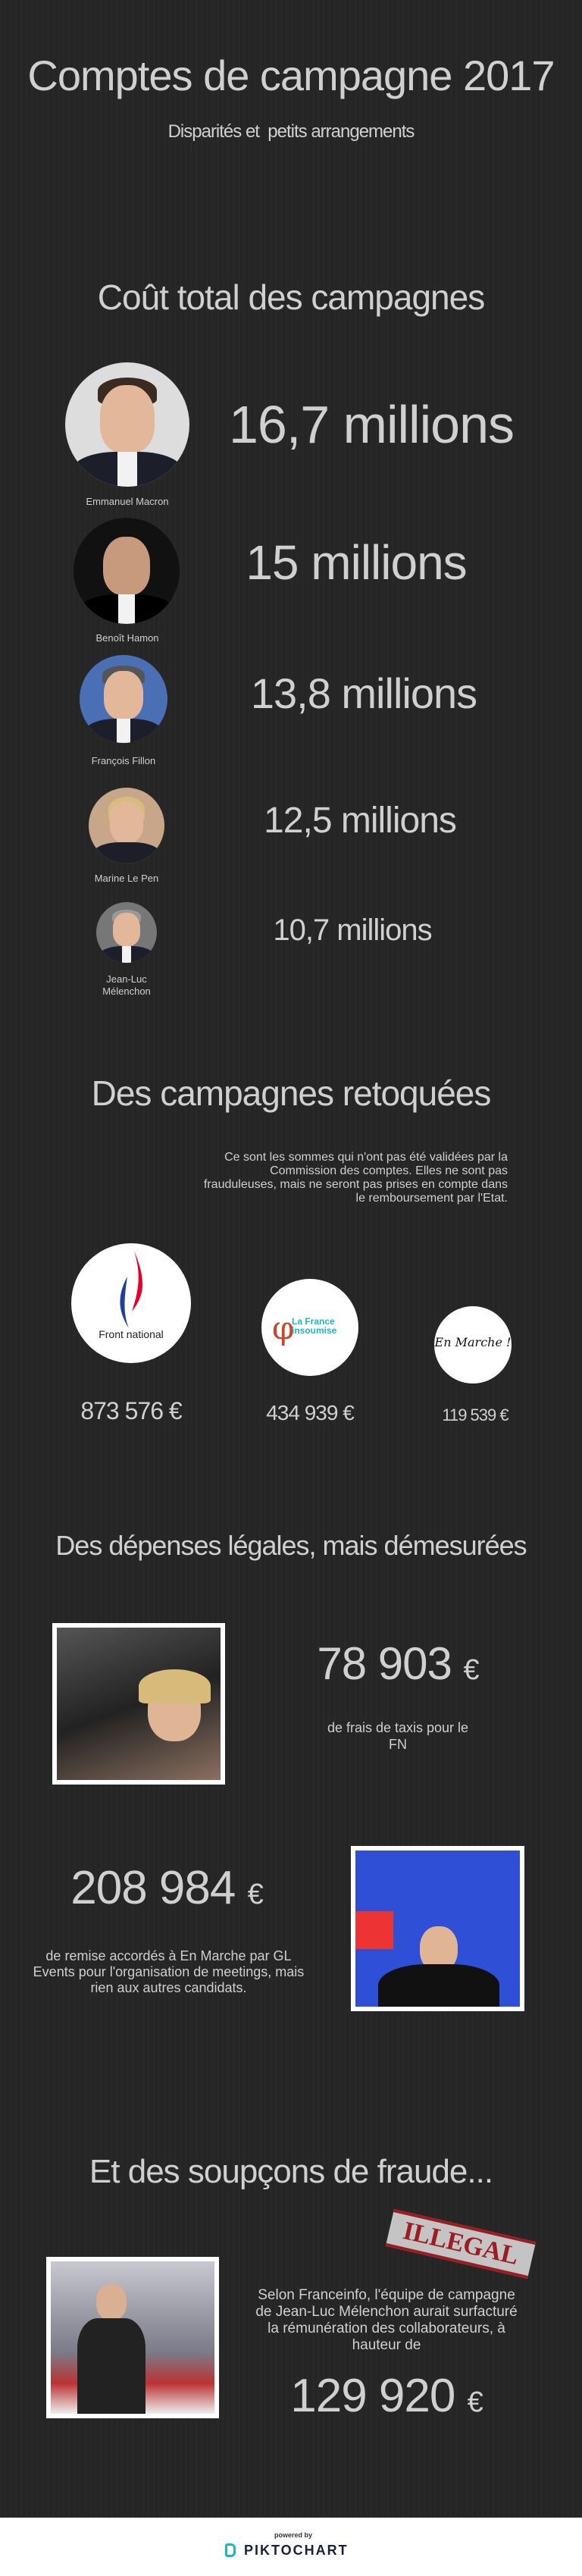 This screenshot has width=582, height=2576. Describe the element at coordinates (126, 933) in the screenshot. I see `melenchon-photo` at that location.